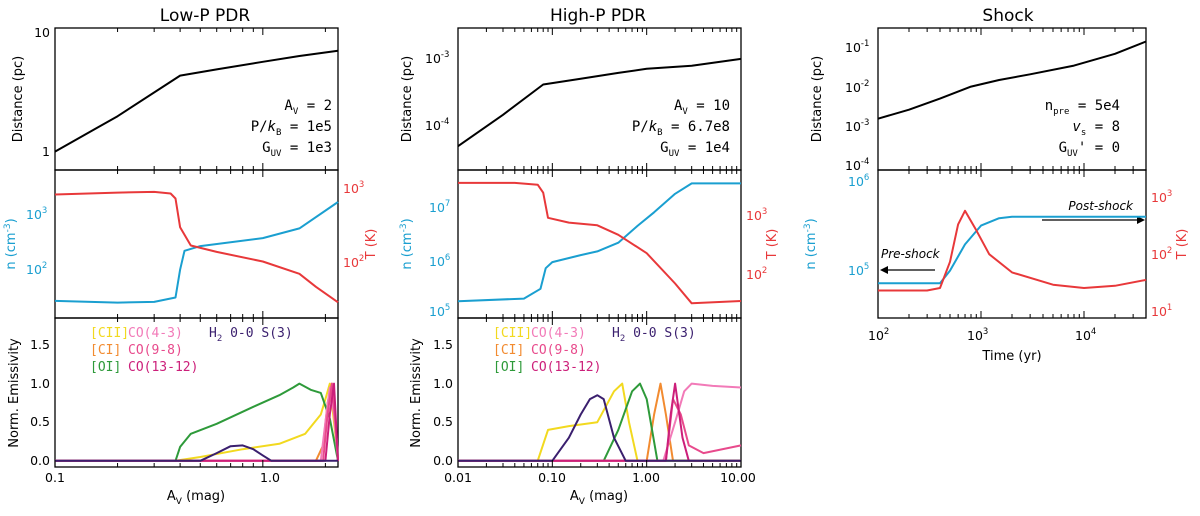  I want to click on highp-series--oi-, so click(599, 422).